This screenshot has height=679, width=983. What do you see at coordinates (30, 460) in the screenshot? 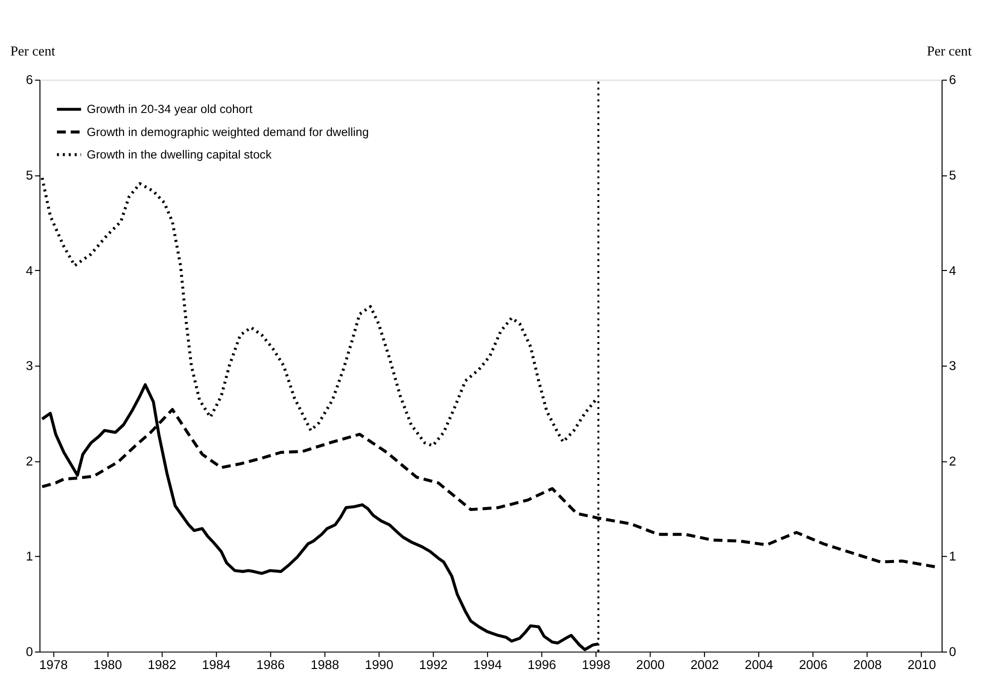
I see `y-tick-label: 2` at bounding box center [30, 460].